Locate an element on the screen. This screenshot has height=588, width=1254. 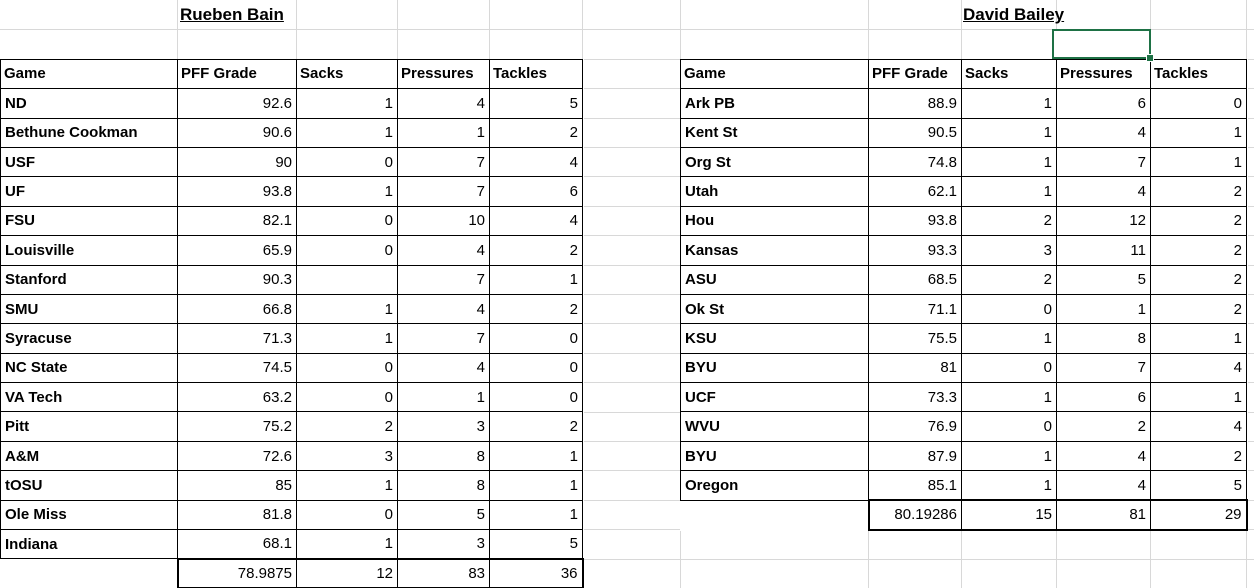
cell: Louisville is located at coordinates (89, 250).